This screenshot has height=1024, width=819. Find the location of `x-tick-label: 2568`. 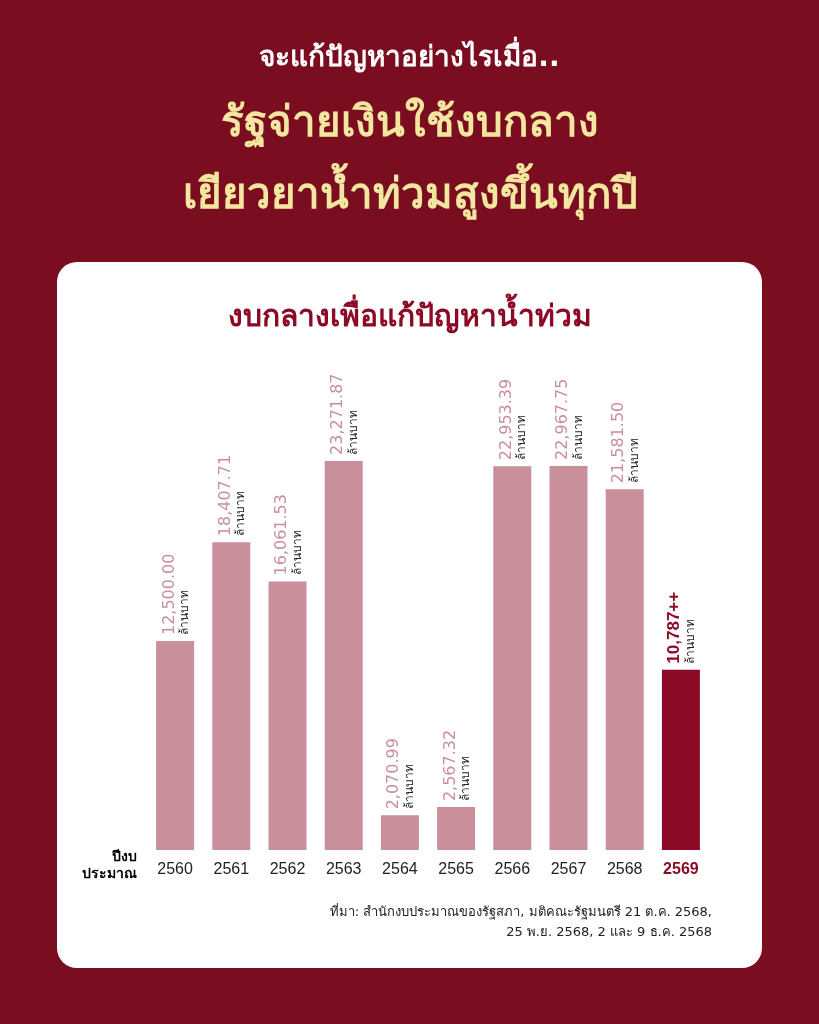

x-tick-label: 2568 is located at coordinates (624, 868).